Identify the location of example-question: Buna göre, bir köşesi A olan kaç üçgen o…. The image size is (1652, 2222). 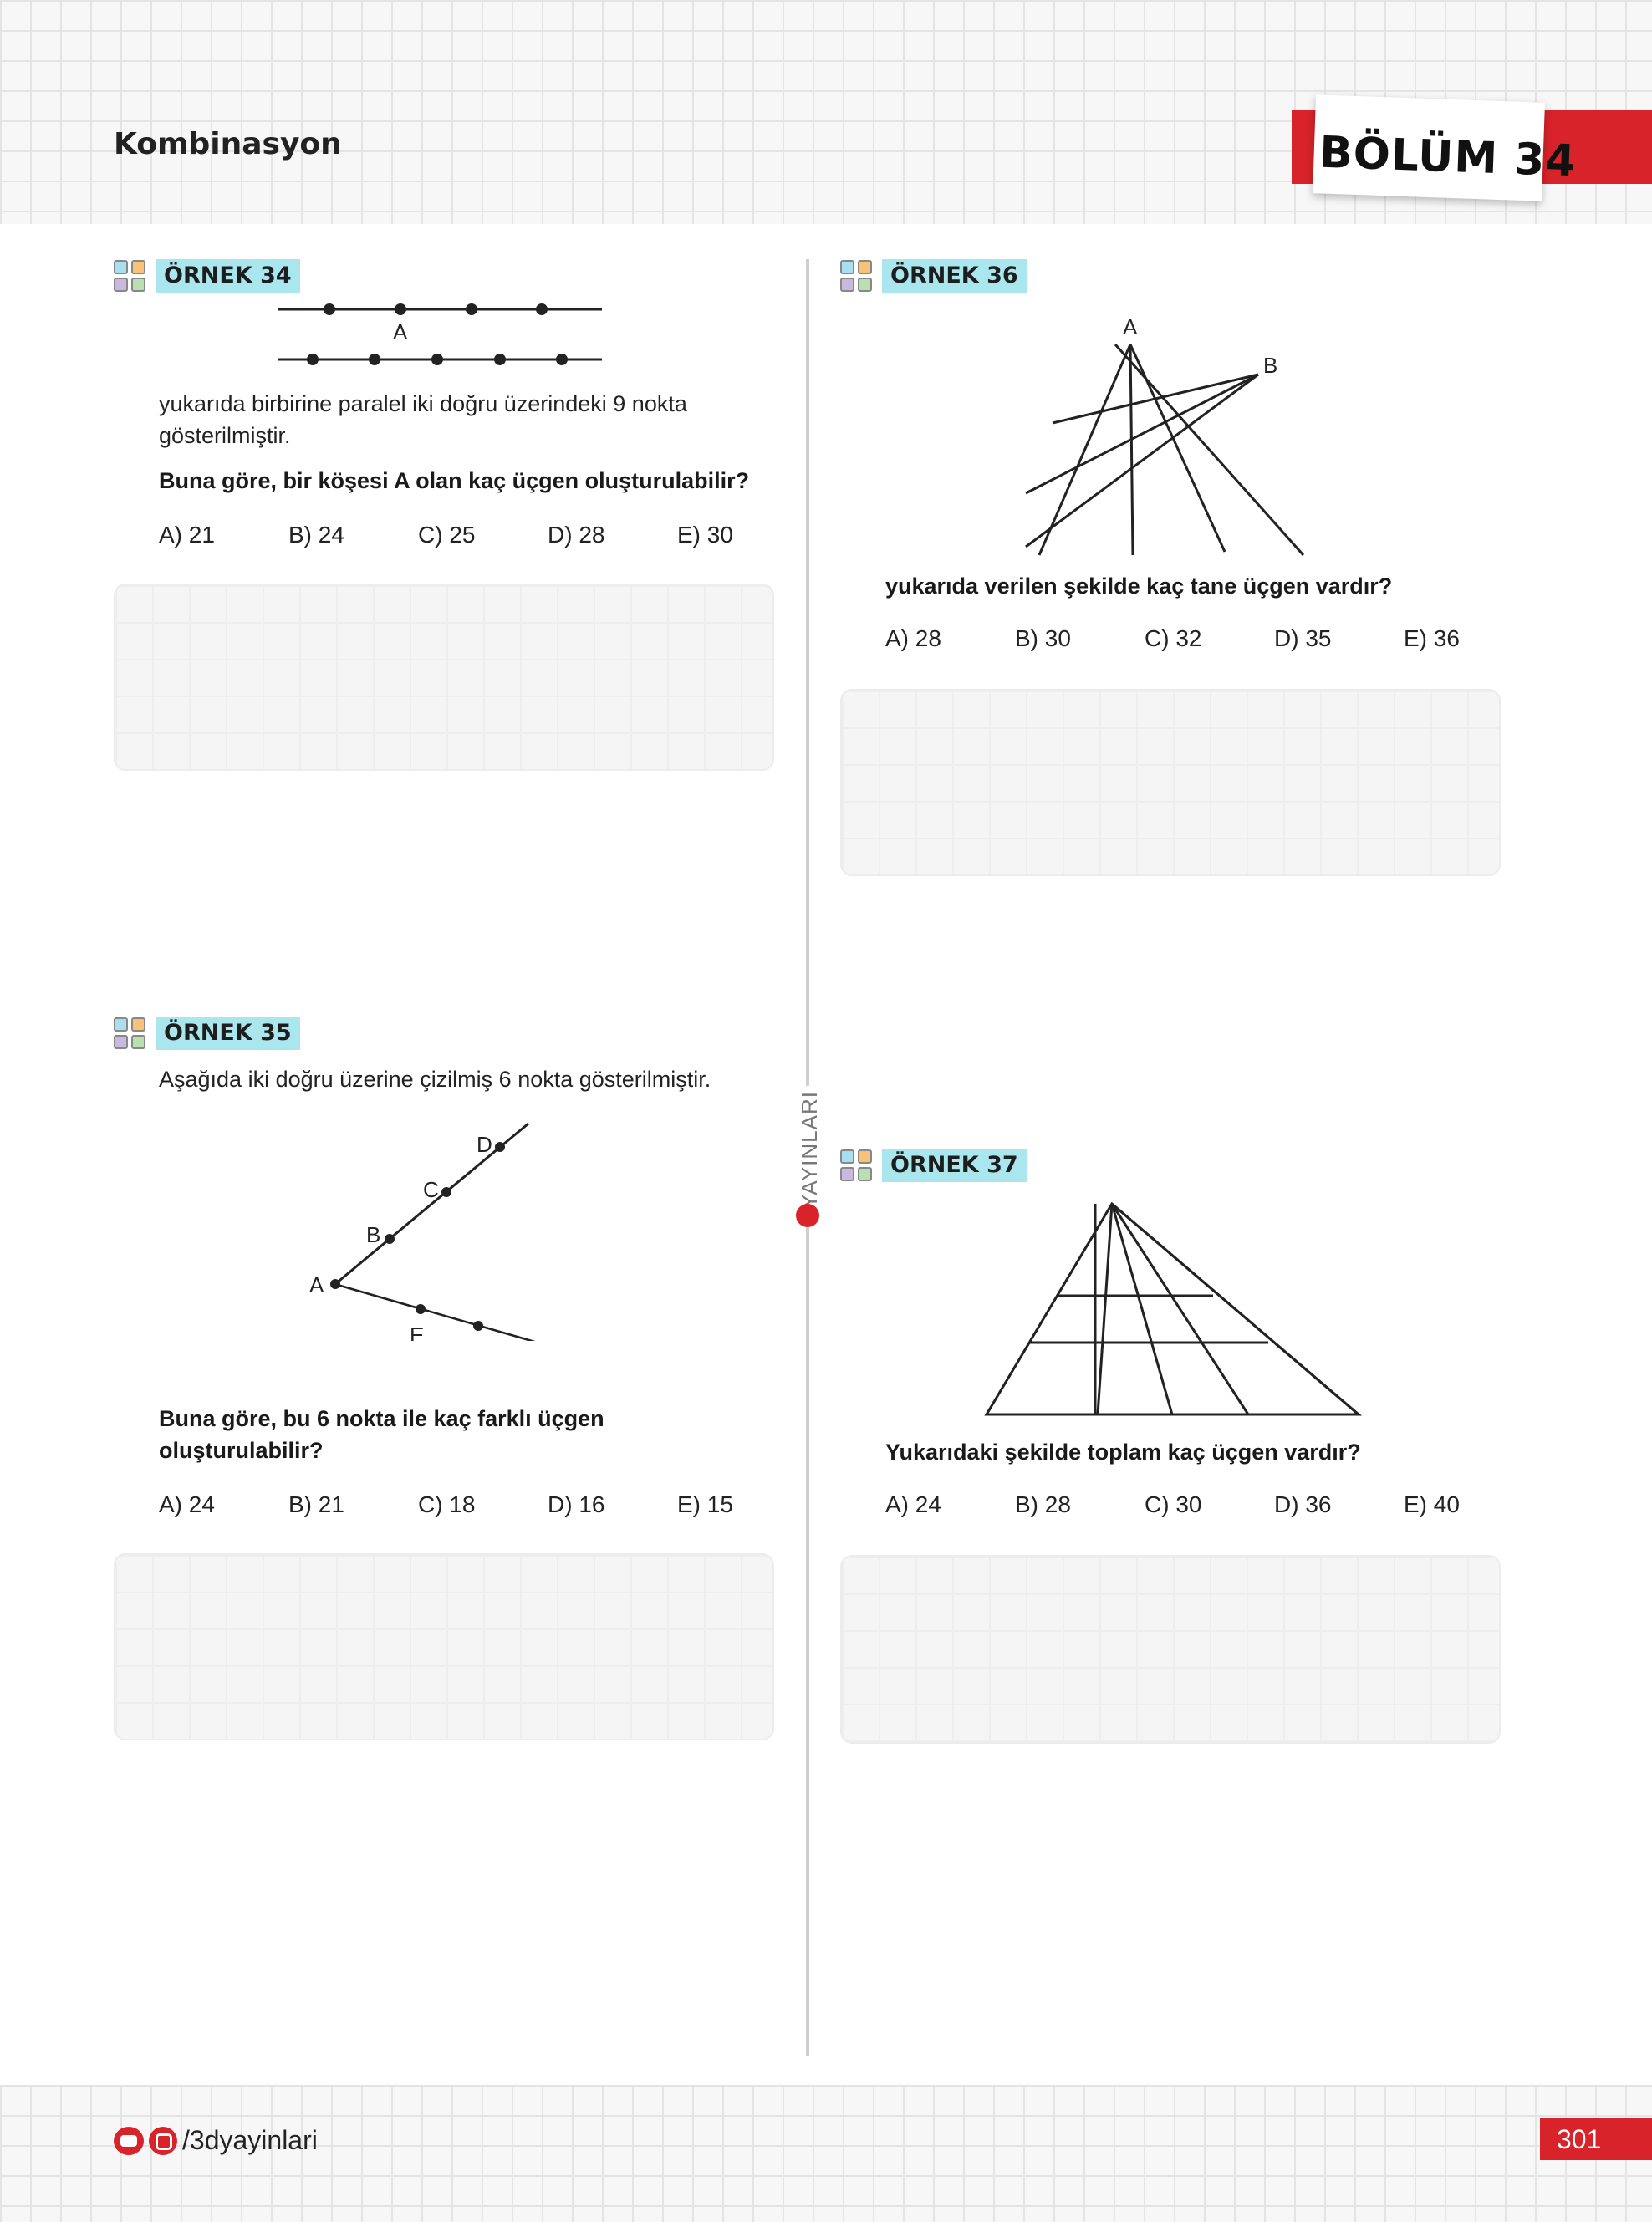
(455, 480).